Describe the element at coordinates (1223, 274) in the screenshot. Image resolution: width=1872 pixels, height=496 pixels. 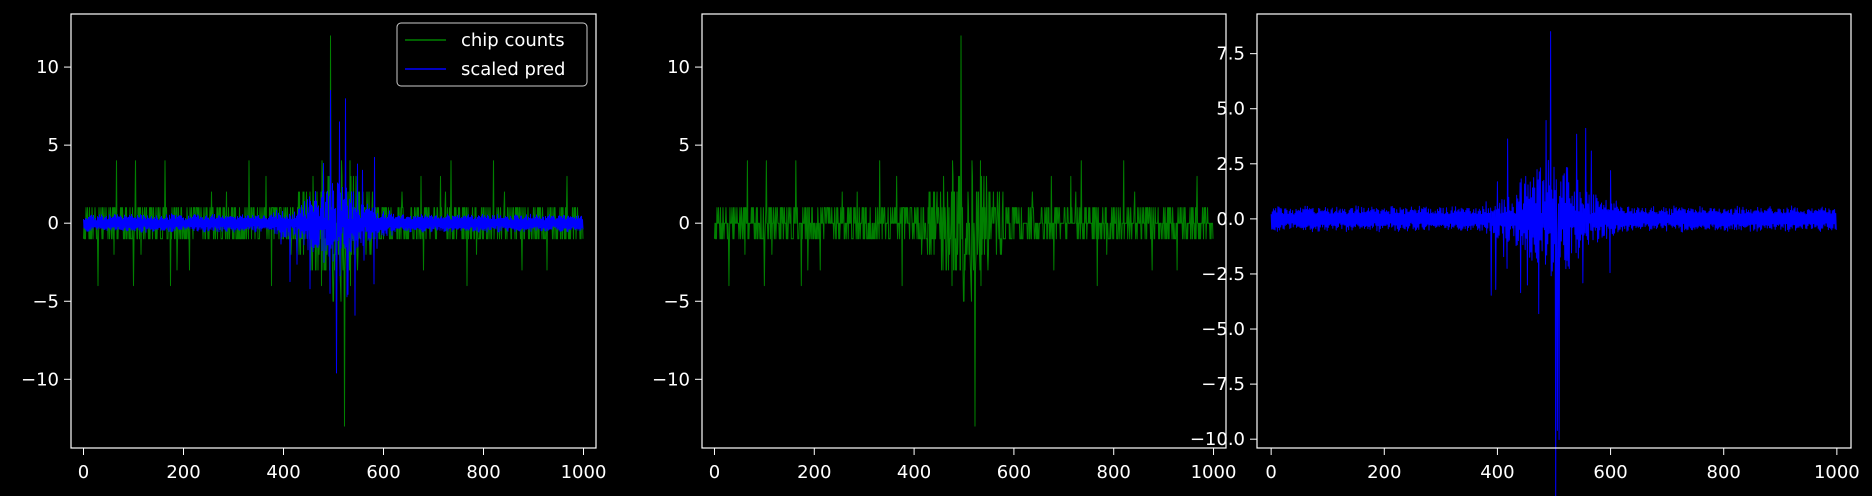
I see `y-tick-label: −2.5` at that location.